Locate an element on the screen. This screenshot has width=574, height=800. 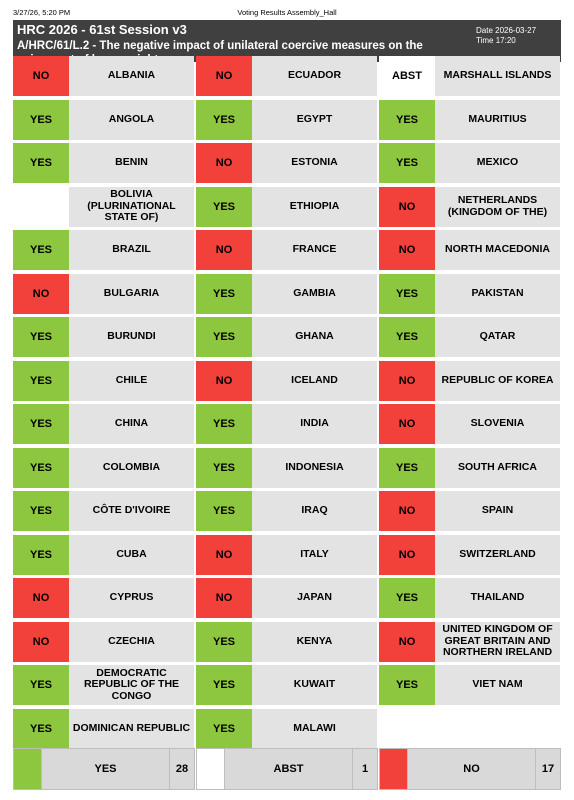
vote-row: YES ETHIOPIA is located at coordinates (286, 206).